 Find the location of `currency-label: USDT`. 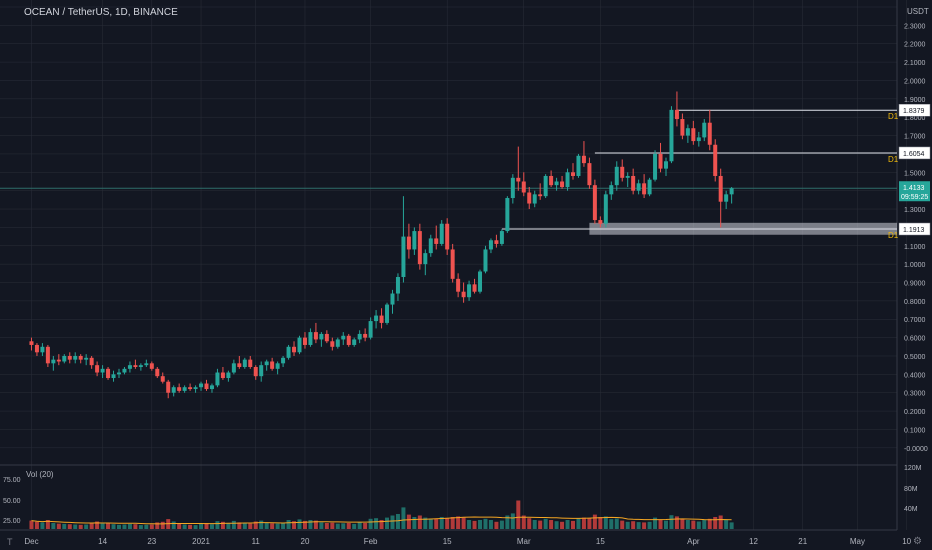

currency-label: USDT is located at coordinates (918, 11).